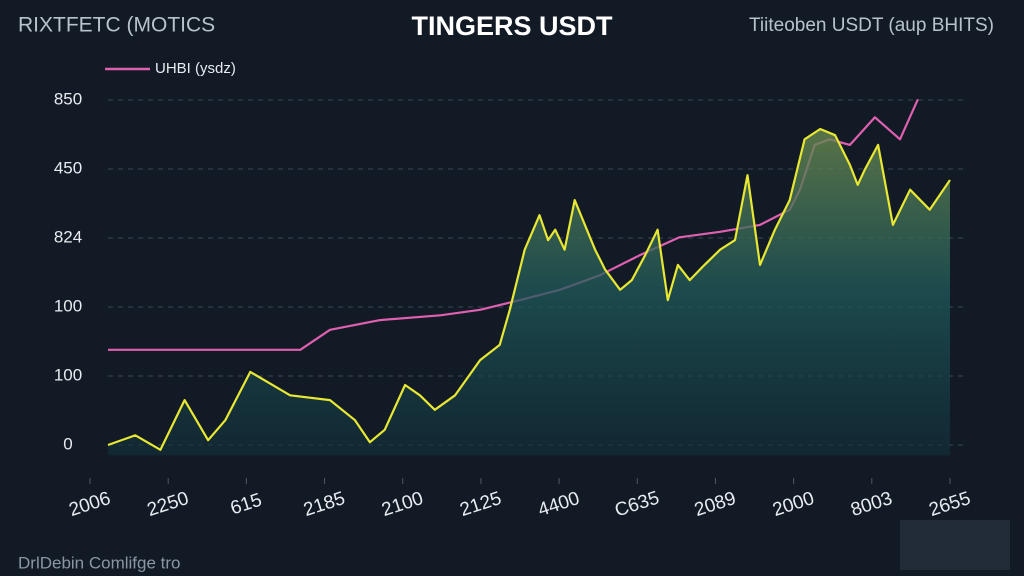  I want to click on decoration, so click(955, 545).